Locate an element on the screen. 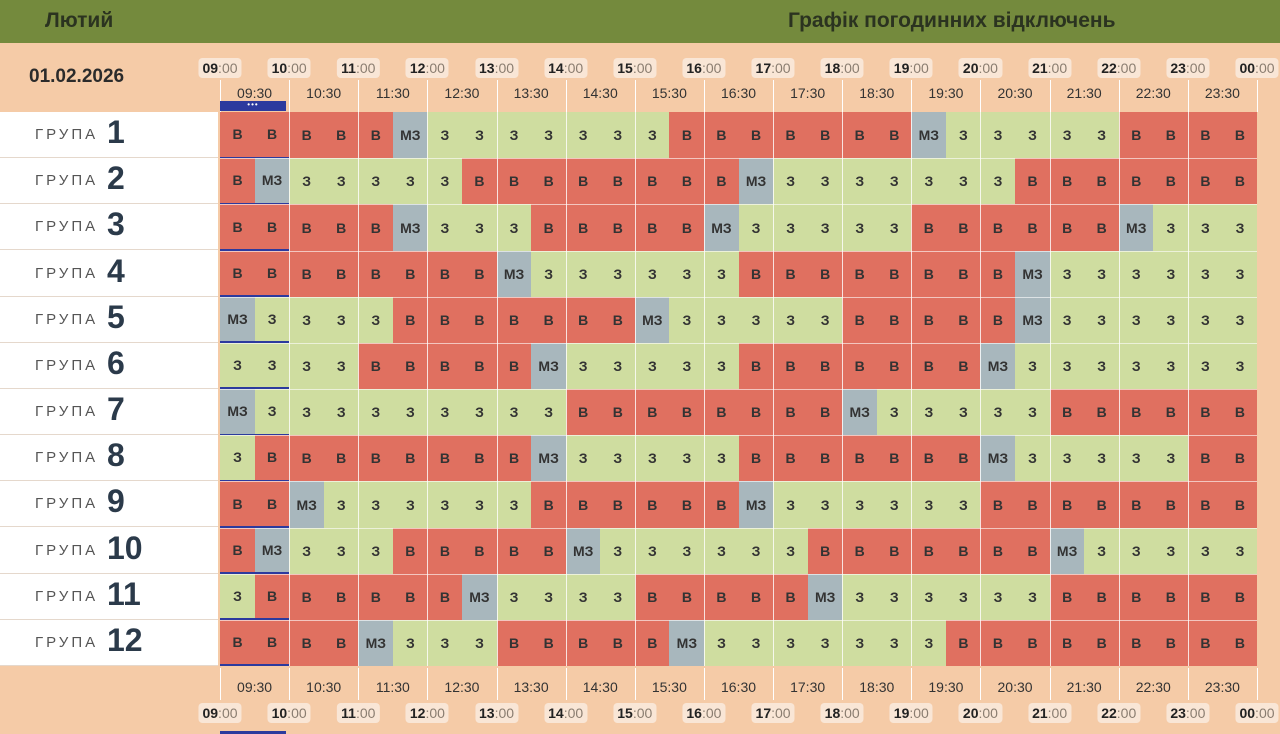  month-title: Лютий is located at coordinates (79, 20).